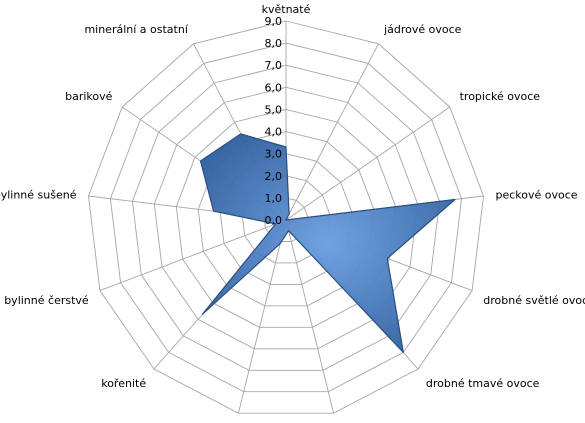  Describe the element at coordinates (38, 195) in the screenshot. I see `category-label: bylinné sušené` at that location.